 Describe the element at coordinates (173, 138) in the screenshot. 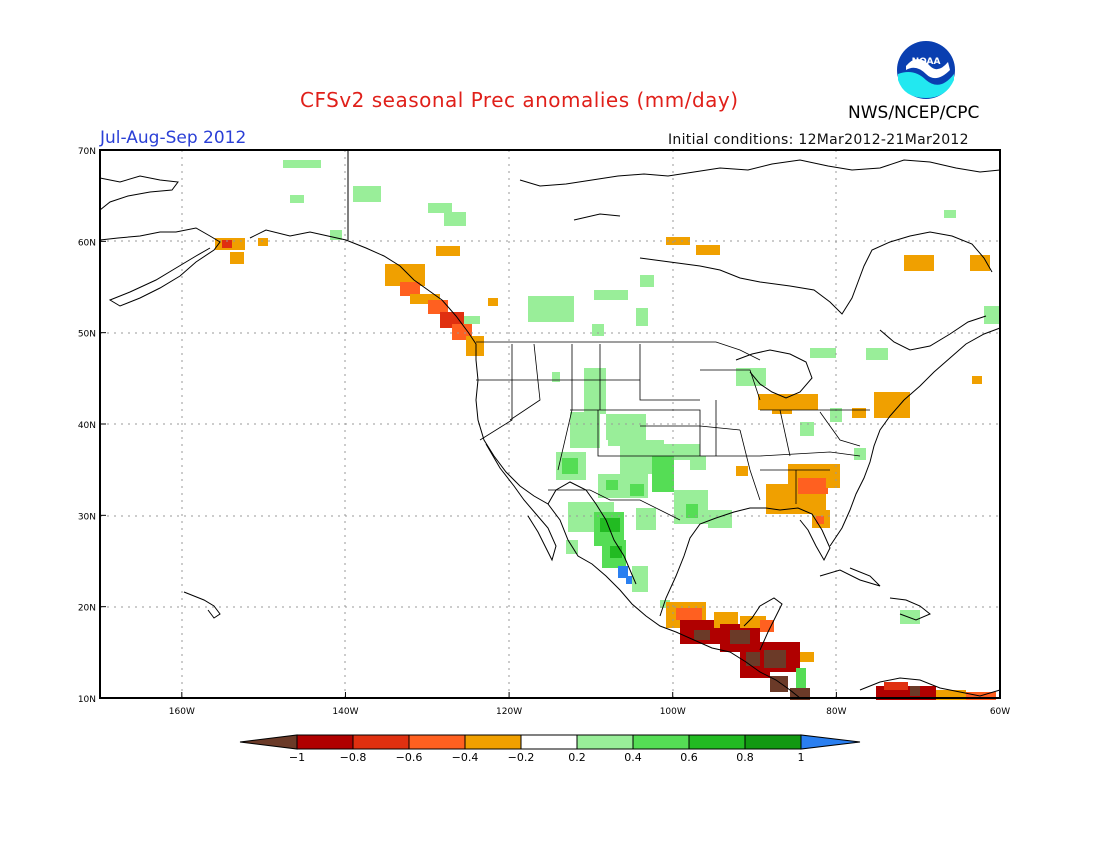

I see `season-label: Jul-Aug-Sep 2012` at that location.